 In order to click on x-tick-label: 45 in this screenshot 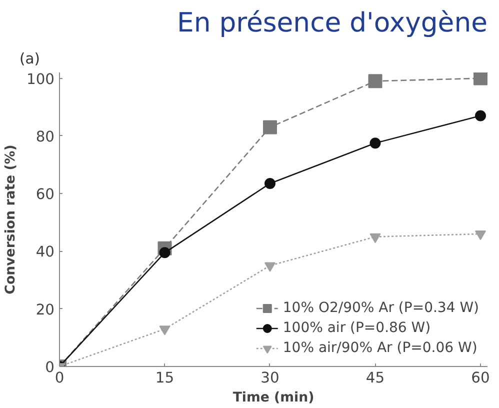, I will do `click(375, 378)`.